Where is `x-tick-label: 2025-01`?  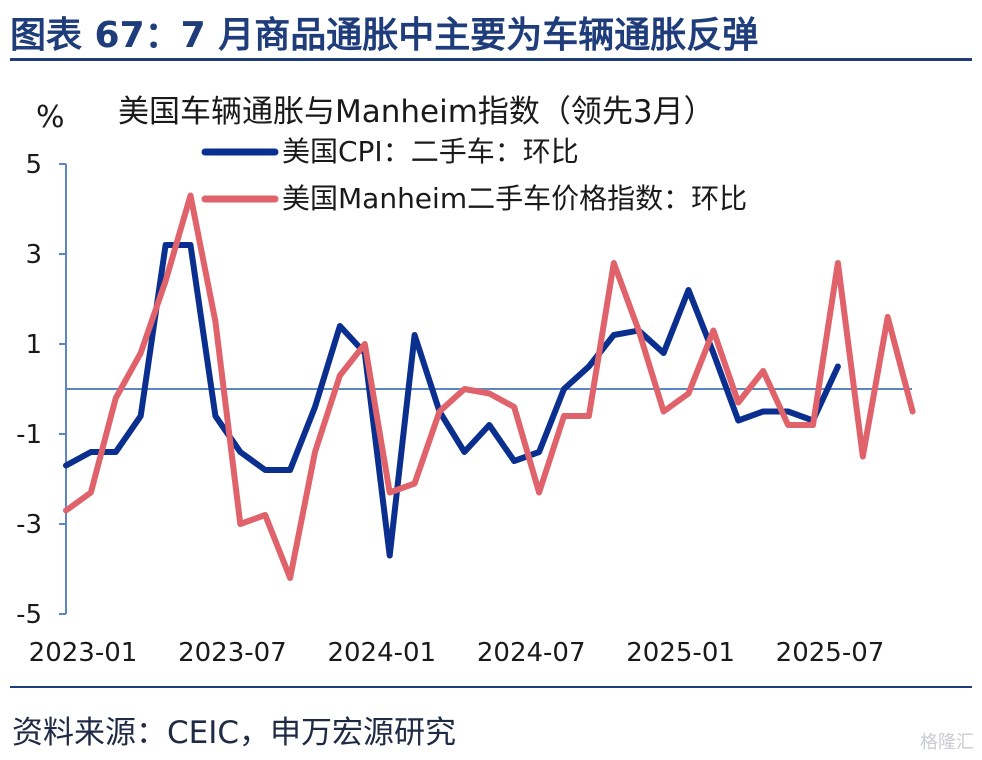 x-tick-label: 2025-01 is located at coordinates (680, 653).